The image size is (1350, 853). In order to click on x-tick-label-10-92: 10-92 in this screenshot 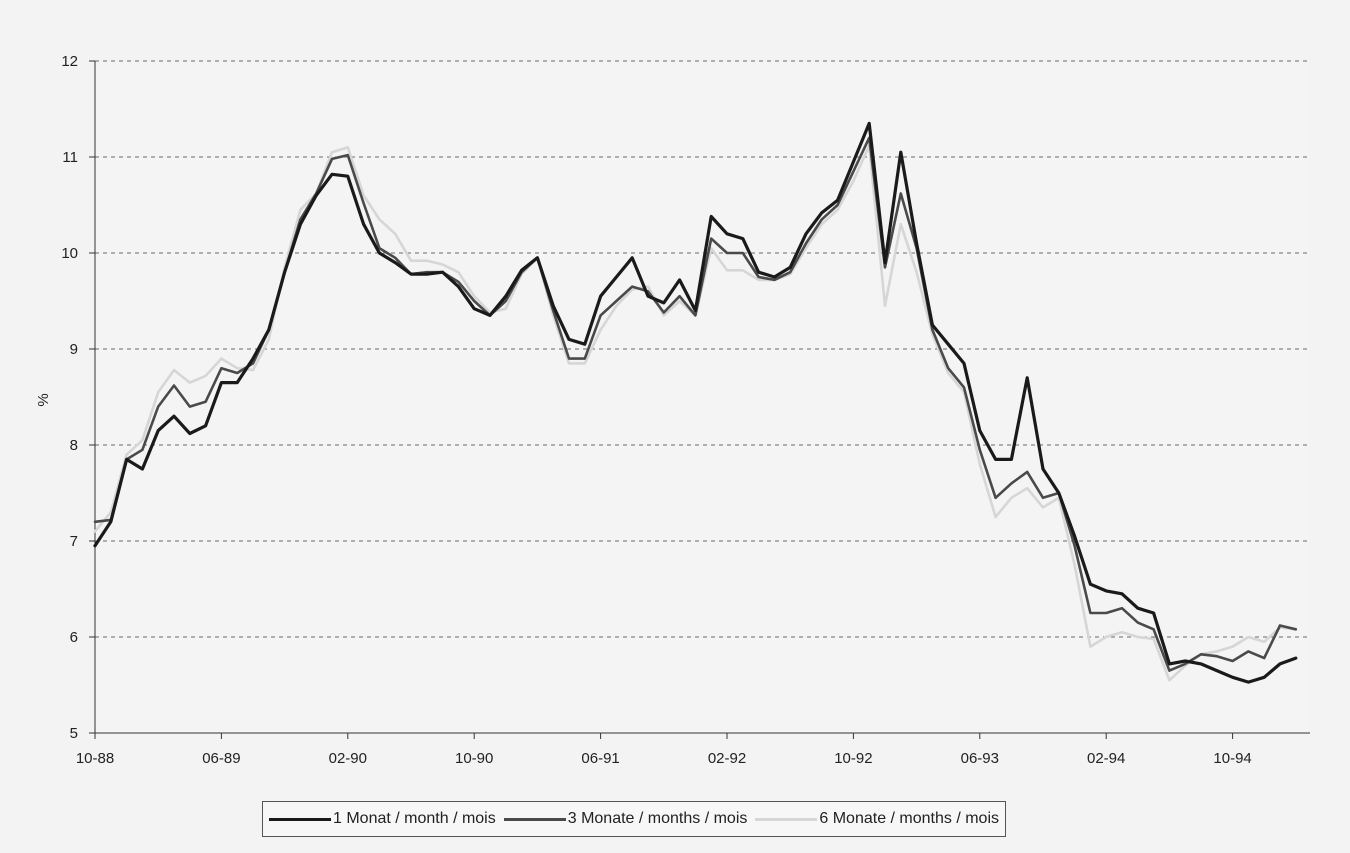, I will do `click(853, 758)`.